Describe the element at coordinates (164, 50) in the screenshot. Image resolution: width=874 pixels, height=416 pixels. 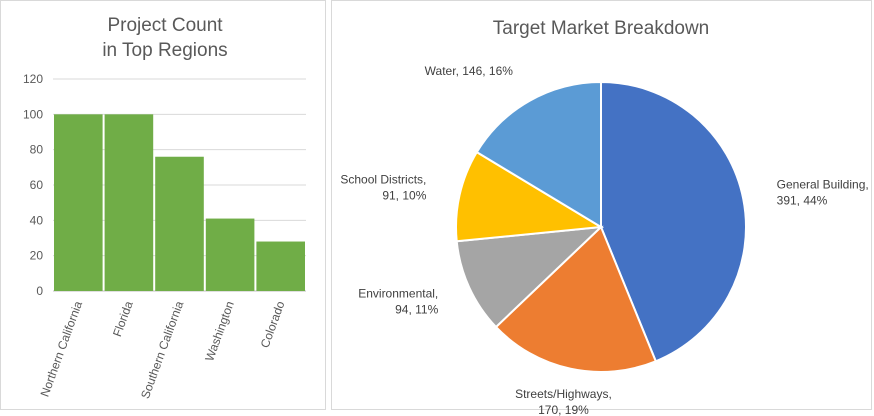
I see `chart-title: in Top Regions` at that location.